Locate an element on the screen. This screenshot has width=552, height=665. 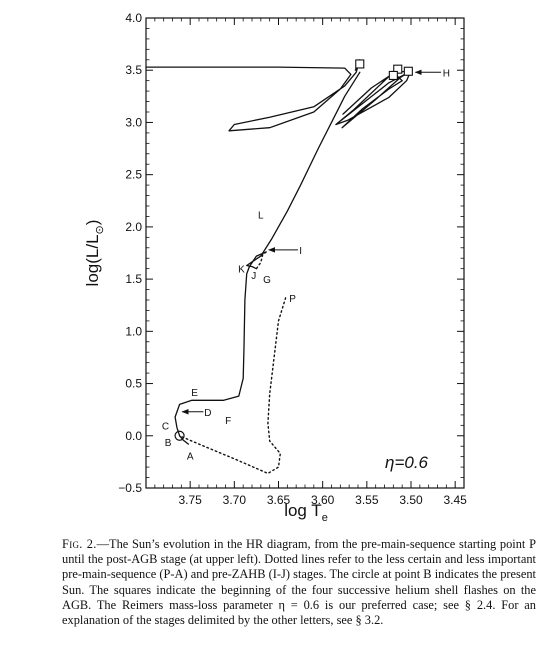
y-tick-label: 1.0 is located at coordinates (133, 331).